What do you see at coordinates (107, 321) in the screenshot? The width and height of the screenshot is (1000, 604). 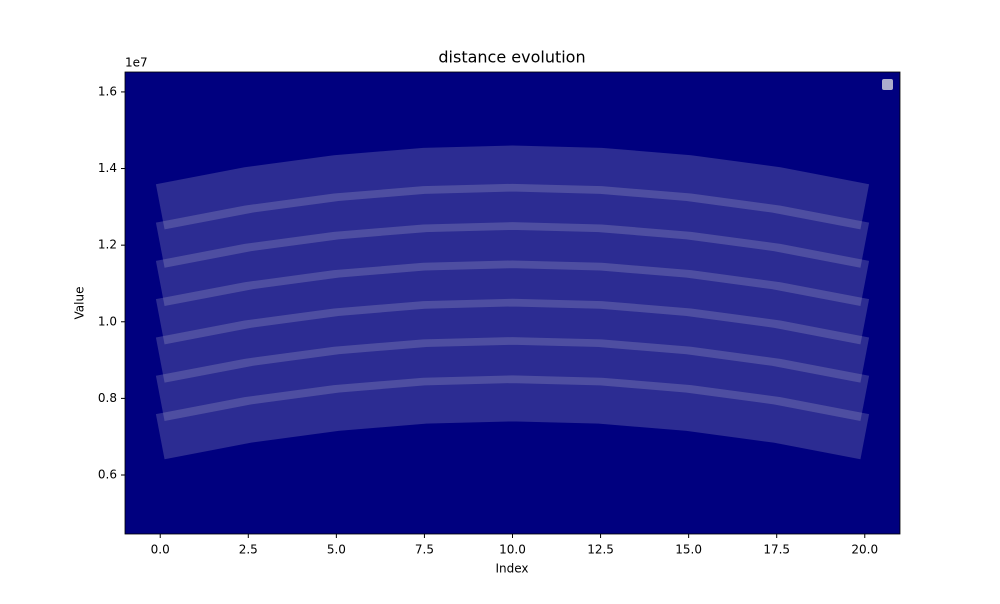 I see `y-tick-label: 1.0` at bounding box center [107, 321].